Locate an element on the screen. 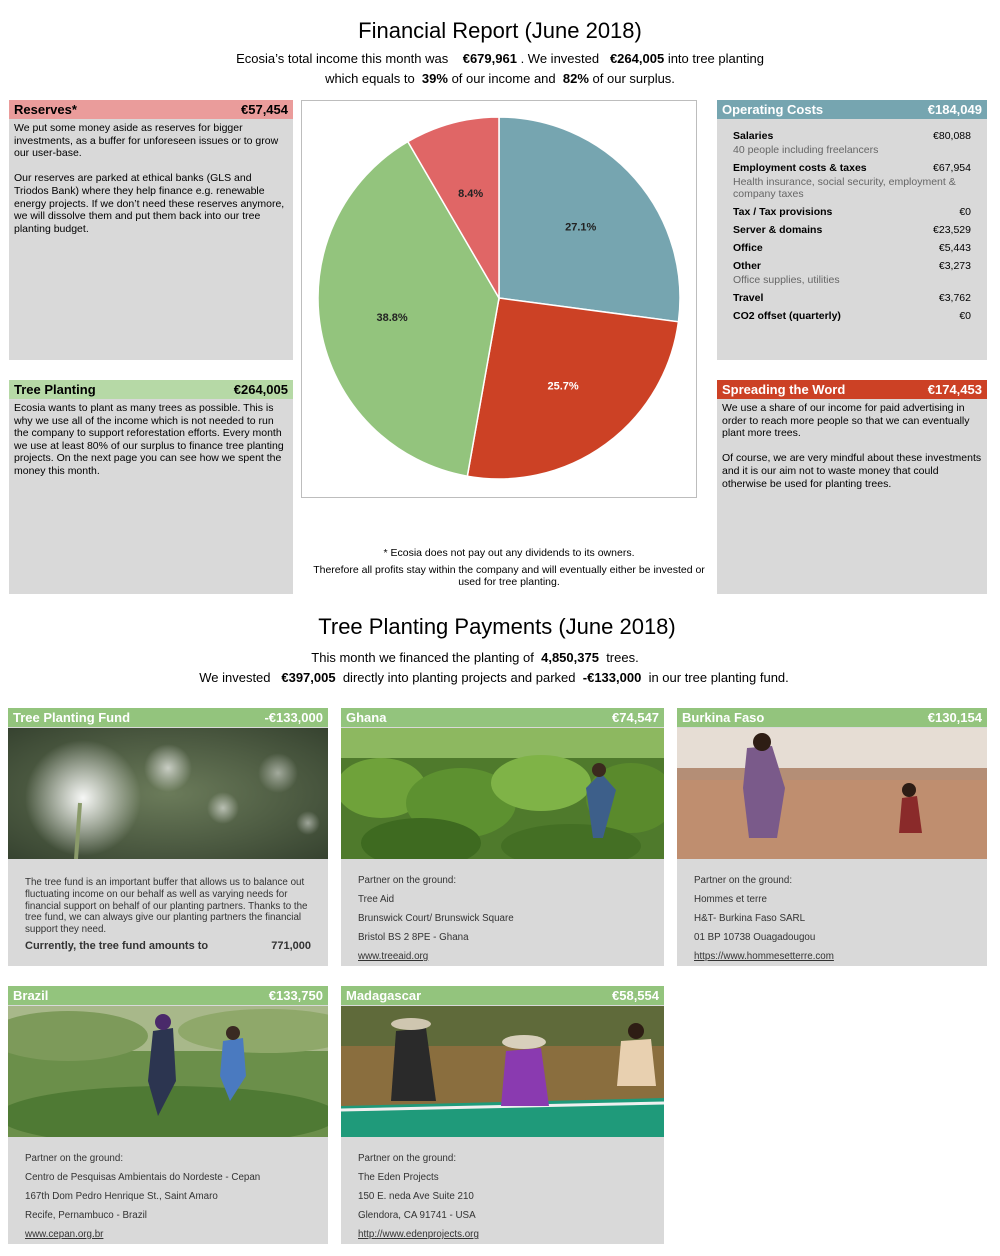 The image size is (1000, 1256). summary-text: Ecosia’s total income this month was is located at coordinates (342, 58).